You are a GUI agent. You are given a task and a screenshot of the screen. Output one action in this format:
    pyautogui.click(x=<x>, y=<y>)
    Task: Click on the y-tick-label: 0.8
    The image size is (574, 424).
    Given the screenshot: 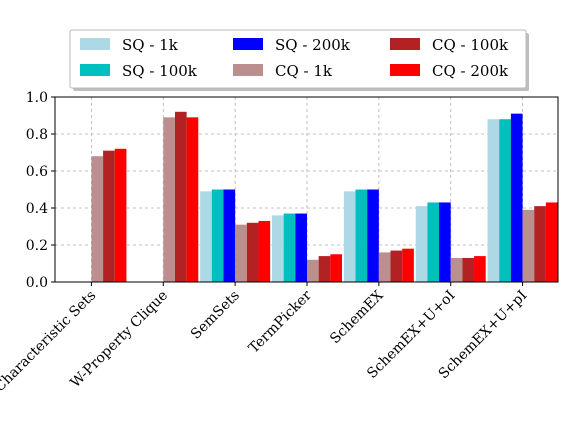 What is the action you would take?
    pyautogui.click(x=37, y=135)
    